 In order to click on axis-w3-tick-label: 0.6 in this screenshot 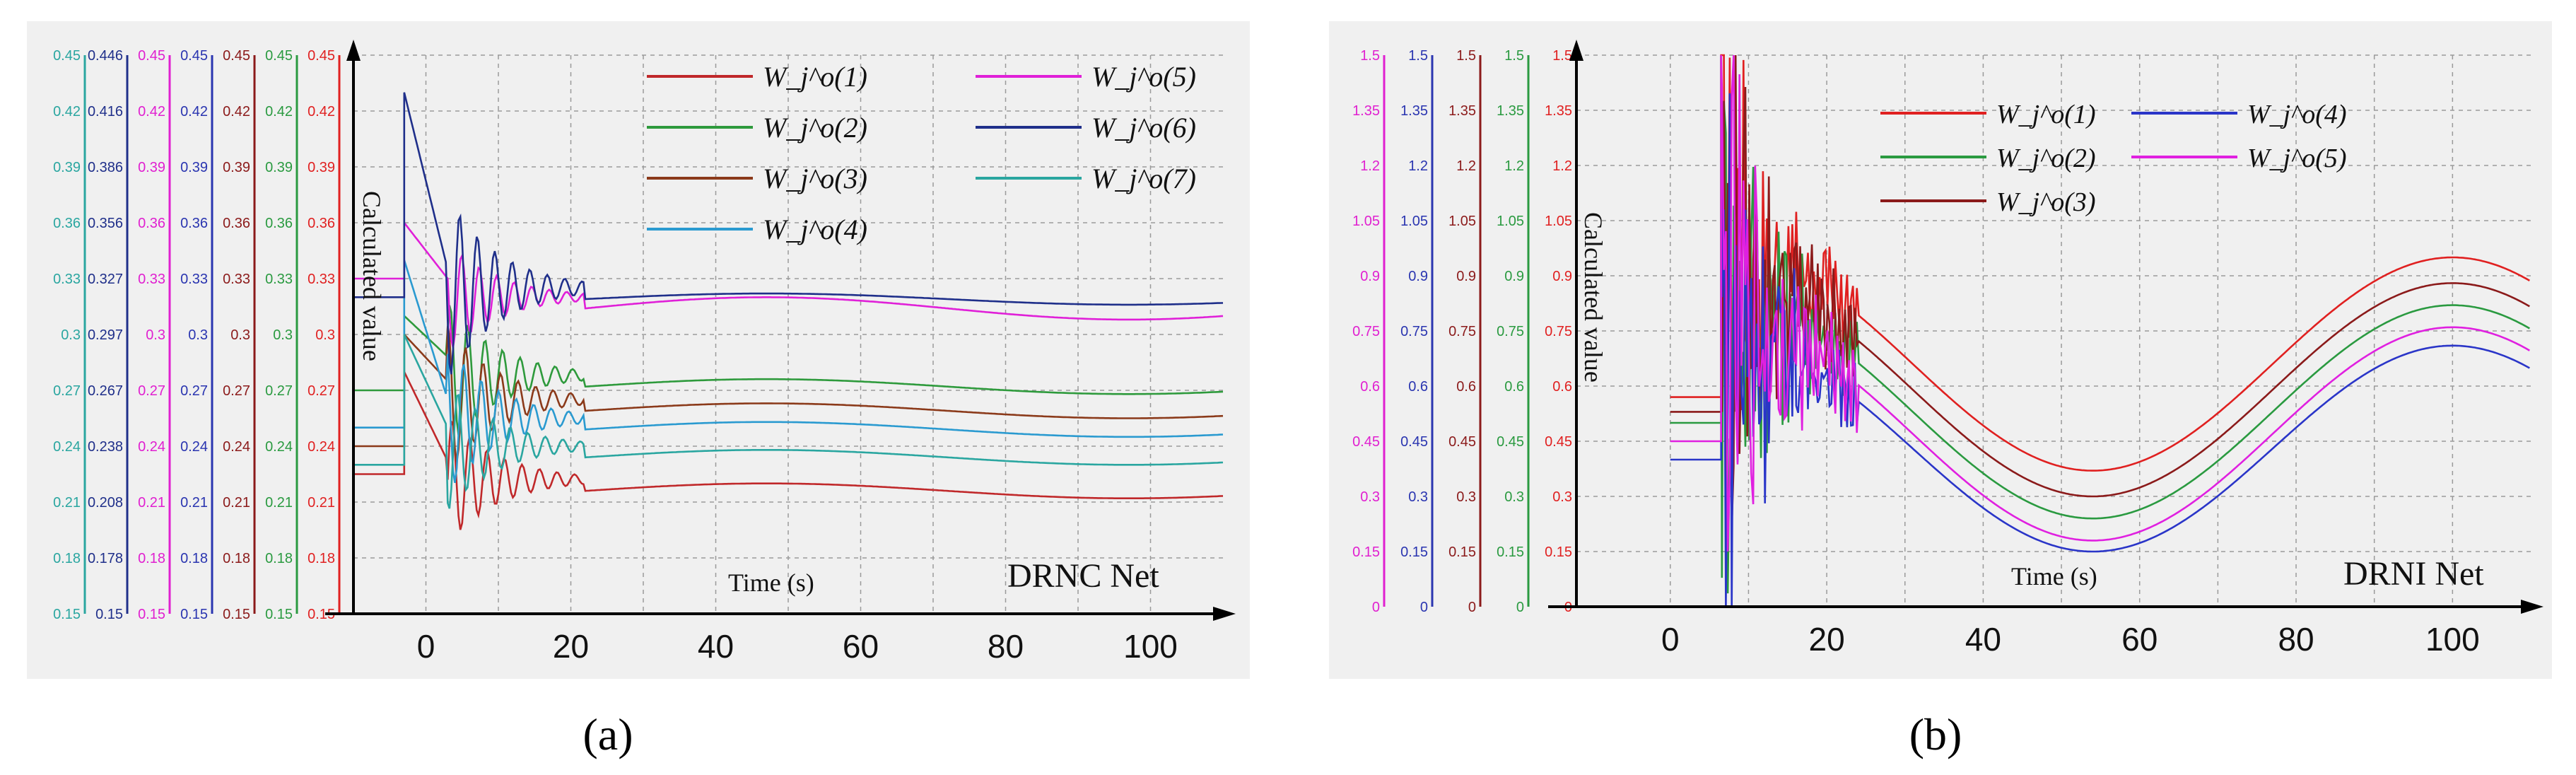, I will do `click(1466, 387)`.